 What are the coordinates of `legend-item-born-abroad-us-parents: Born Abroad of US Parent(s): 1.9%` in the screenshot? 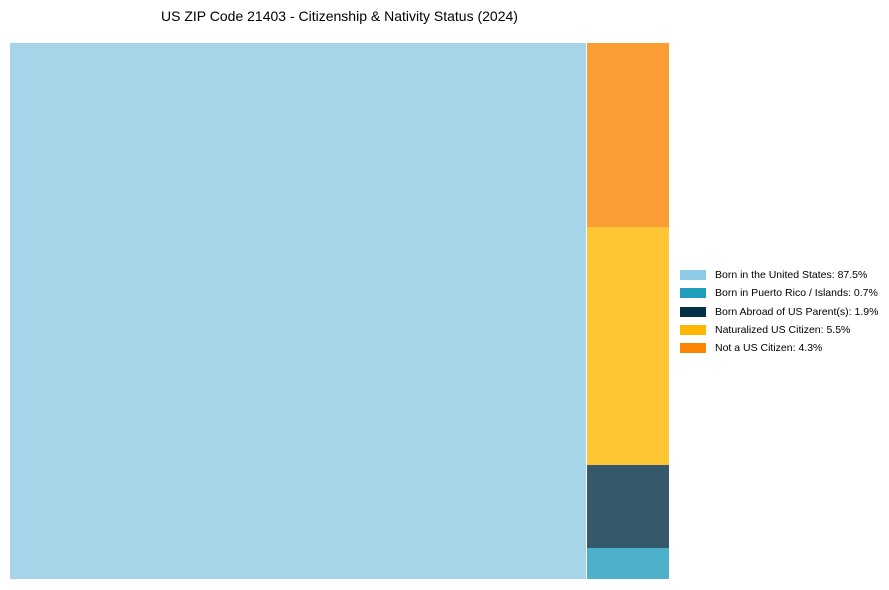 It's located at (779, 312).